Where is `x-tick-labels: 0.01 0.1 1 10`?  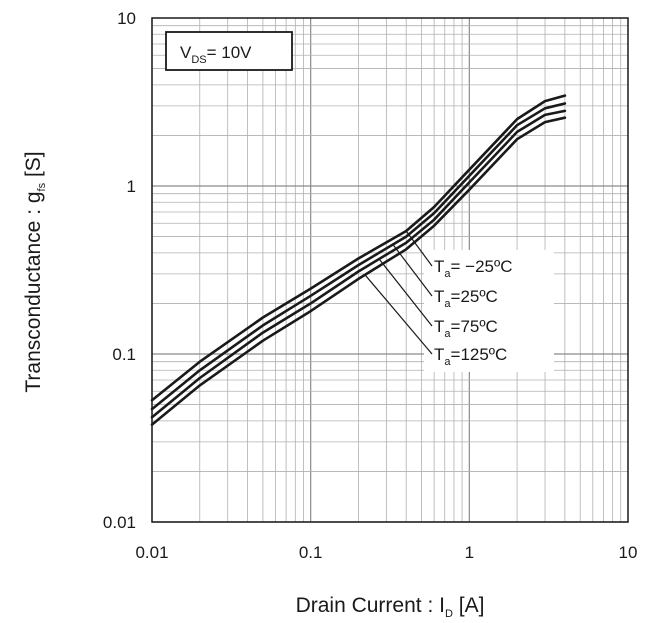 x-tick-labels: 0.01 0.1 1 10 is located at coordinates (386, 552).